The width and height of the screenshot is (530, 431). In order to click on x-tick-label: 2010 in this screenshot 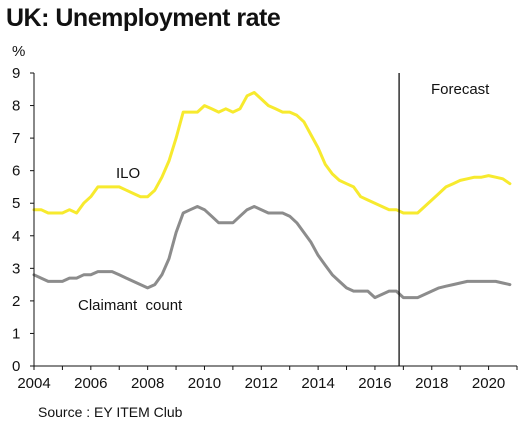, I will do `click(204, 383)`.